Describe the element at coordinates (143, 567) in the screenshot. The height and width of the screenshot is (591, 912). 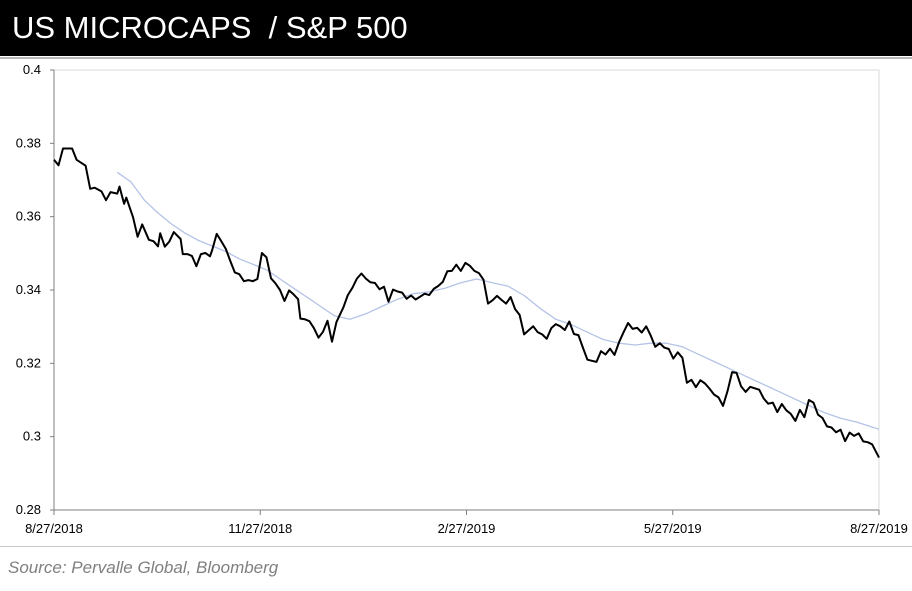
I see `source-note: Source: Pervalle Global, Bloomberg` at that location.